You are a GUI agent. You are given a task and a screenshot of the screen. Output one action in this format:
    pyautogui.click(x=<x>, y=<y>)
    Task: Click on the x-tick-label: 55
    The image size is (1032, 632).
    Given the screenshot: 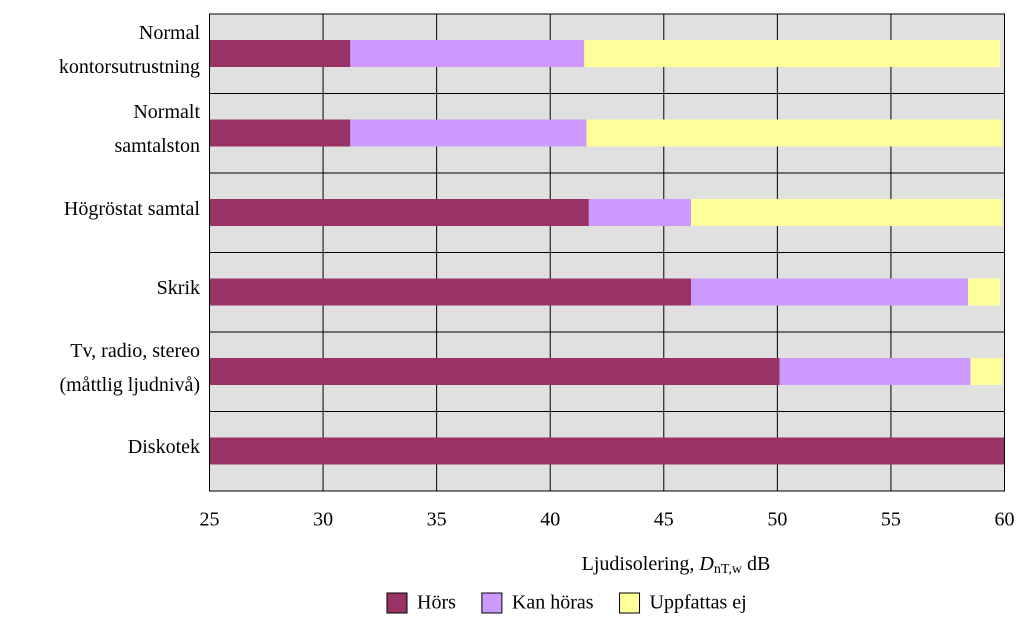 What is the action you would take?
    pyautogui.click(x=891, y=520)
    